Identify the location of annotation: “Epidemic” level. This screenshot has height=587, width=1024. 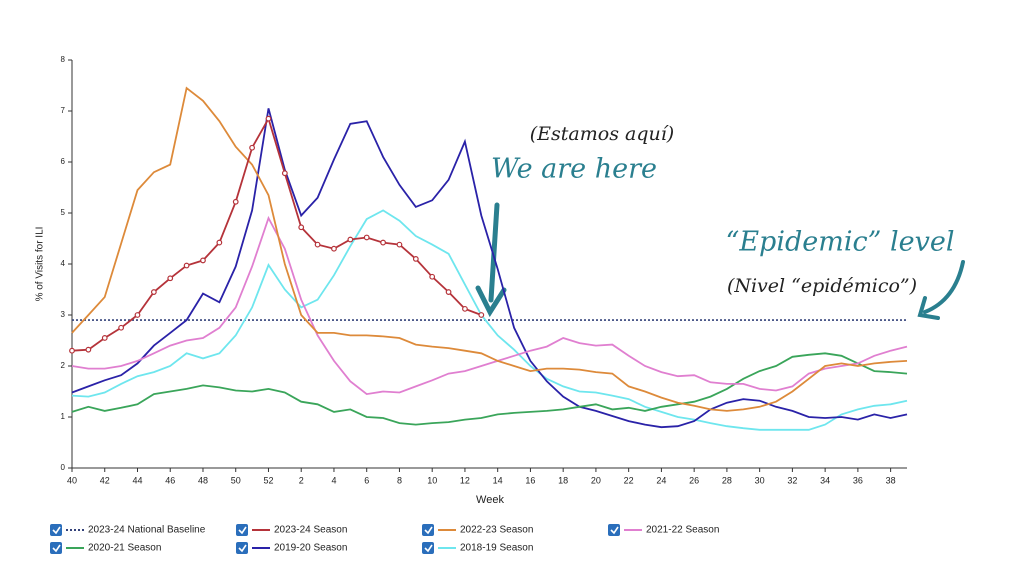
(840, 242).